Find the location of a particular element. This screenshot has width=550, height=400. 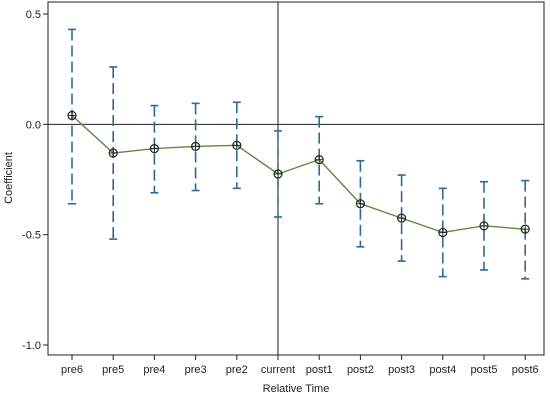

x-tick-label: pre6 is located at coordinates (72, 370).